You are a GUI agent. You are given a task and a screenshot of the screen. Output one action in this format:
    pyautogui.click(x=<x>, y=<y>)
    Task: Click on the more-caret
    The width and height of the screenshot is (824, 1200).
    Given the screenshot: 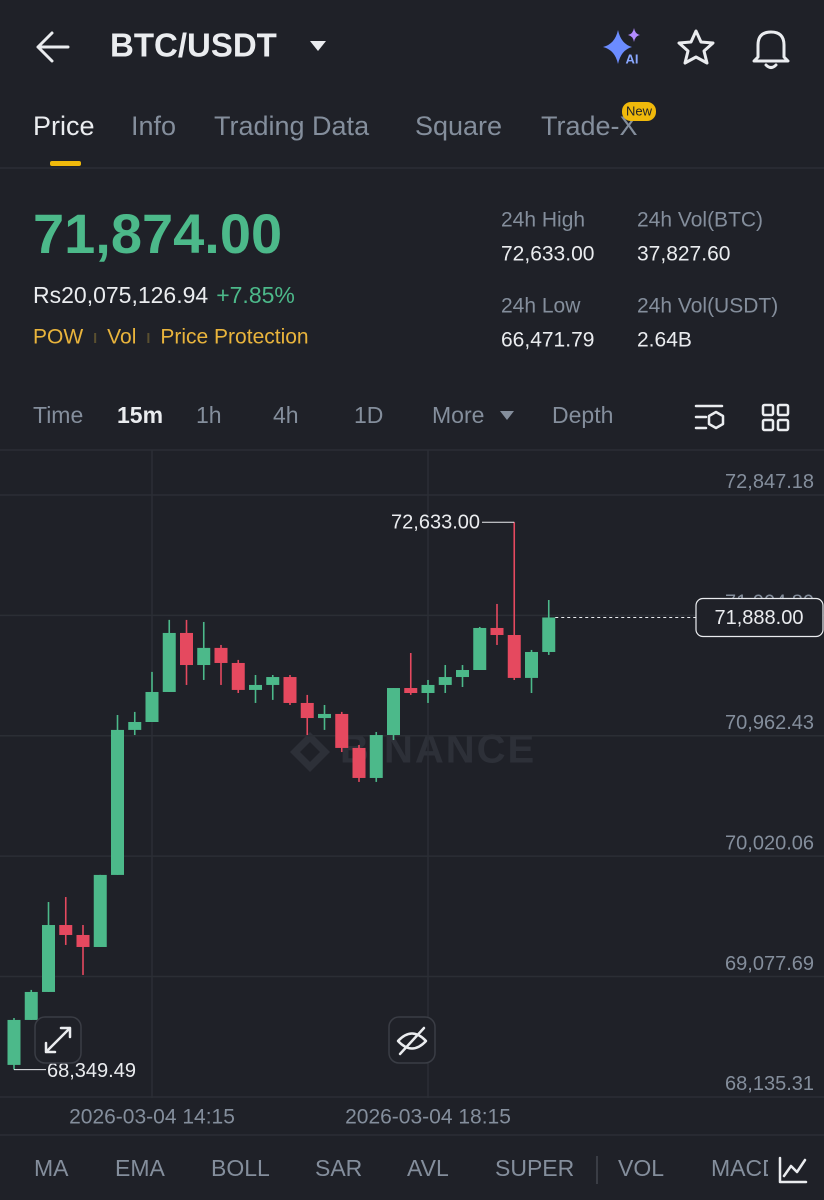 What is the action you would take?
    pyautogui.click(x=507, y=415)
    